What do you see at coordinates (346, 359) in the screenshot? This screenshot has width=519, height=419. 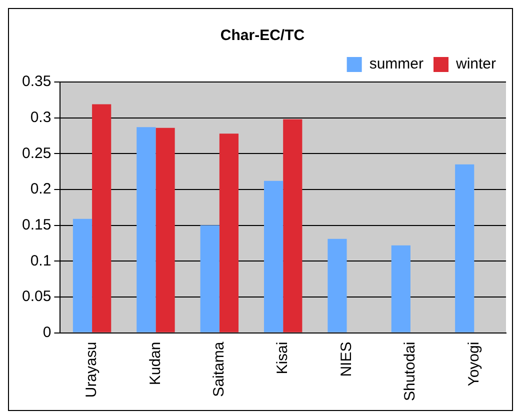 I see `x-tick-label: NIES` at bounding box center [346, 359].